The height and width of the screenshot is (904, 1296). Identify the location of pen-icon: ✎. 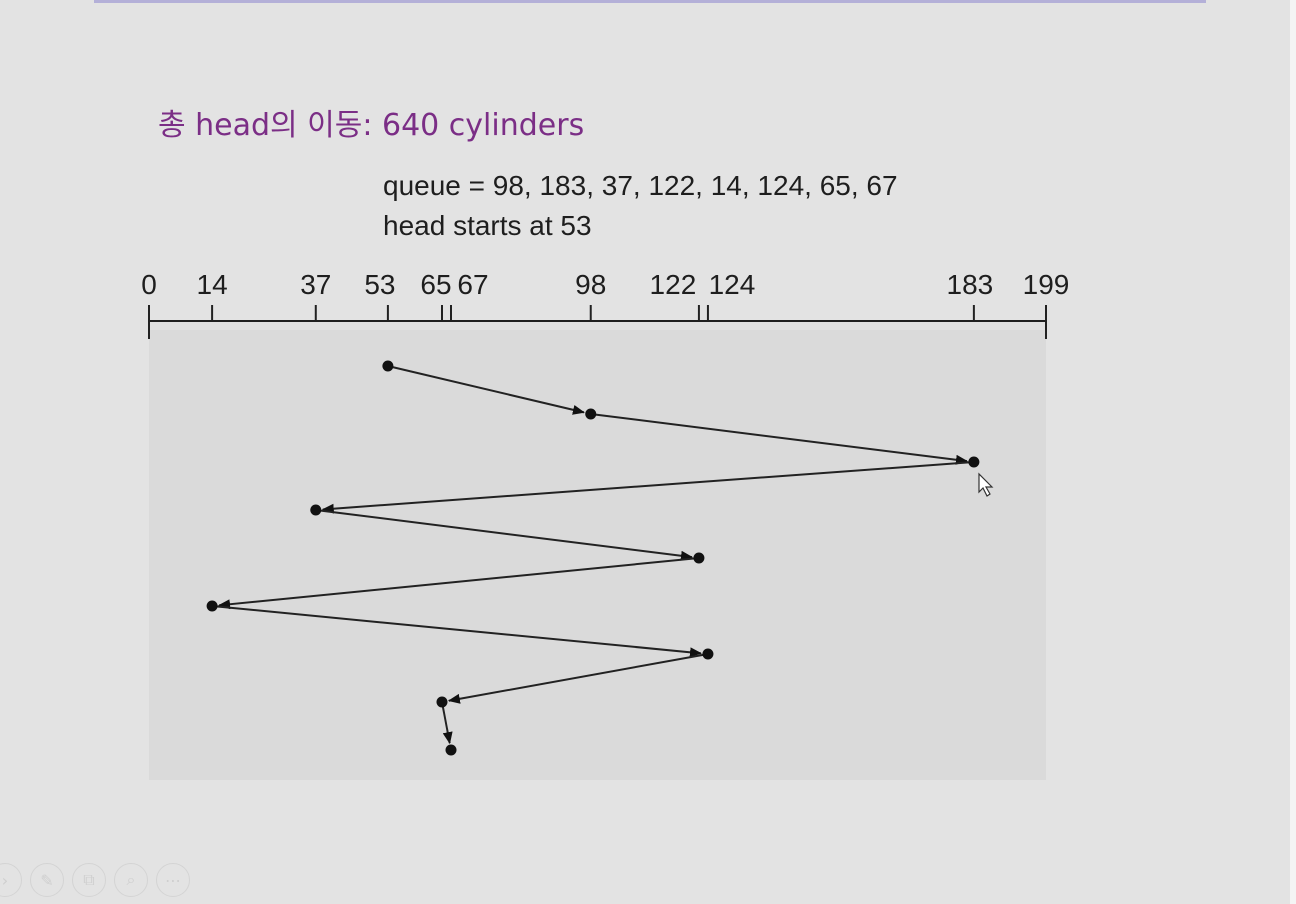
(47, 880).